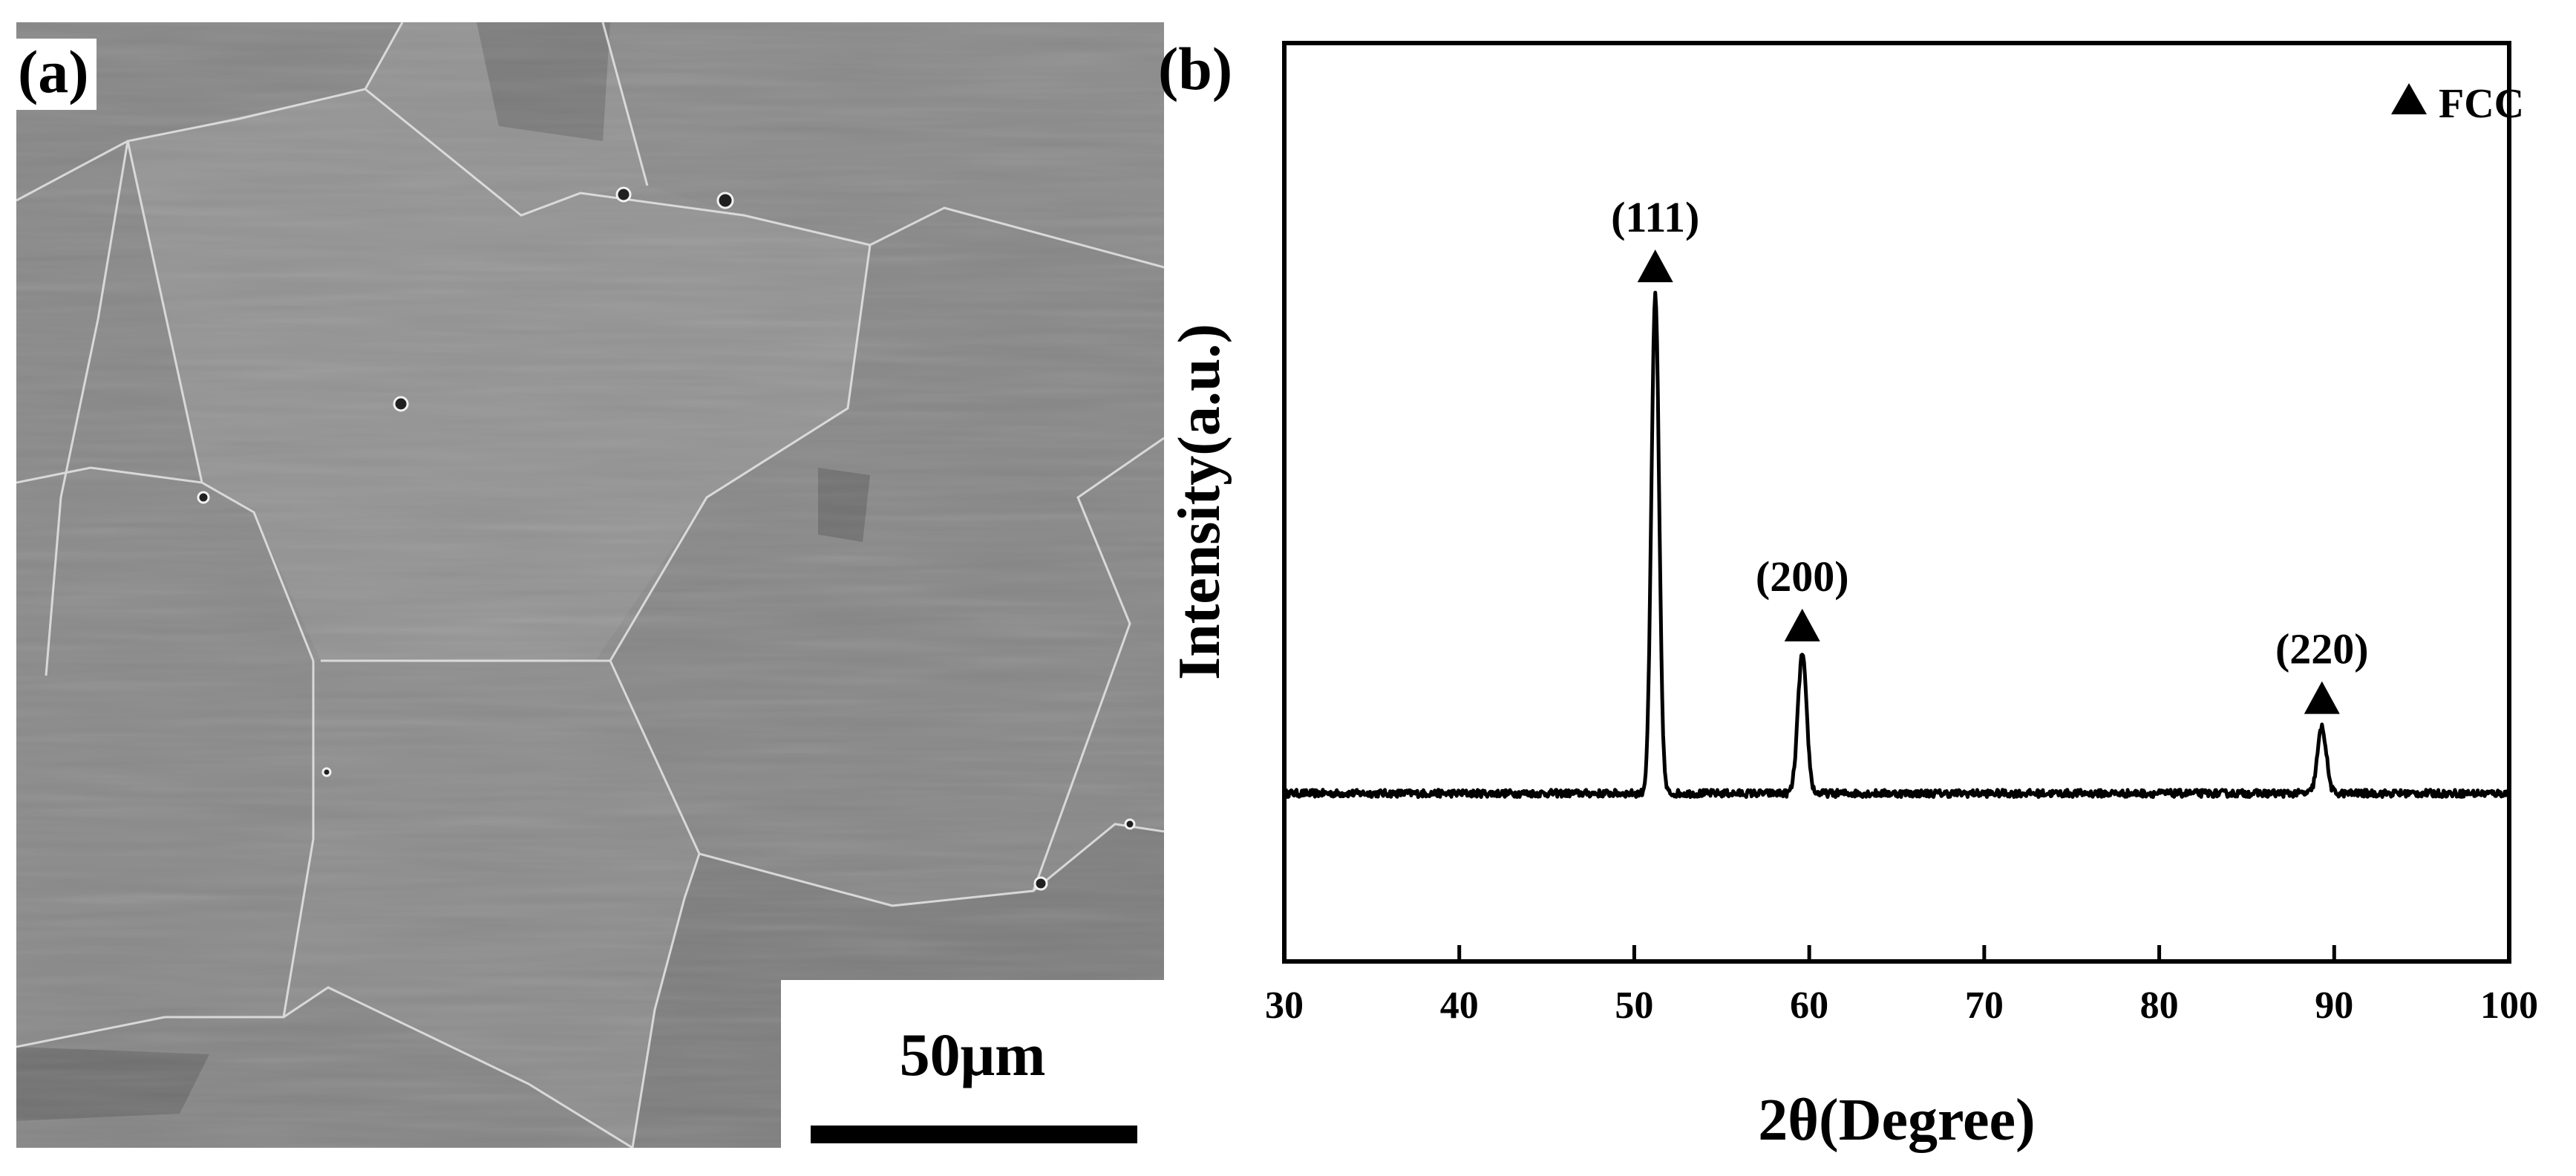 Image resolution: width=2576 pixels, height=1176 pixels. Describe the element at coordinates (1984, 1005) in the screenshot. I see `x-tick-label-70: 70` at that location.